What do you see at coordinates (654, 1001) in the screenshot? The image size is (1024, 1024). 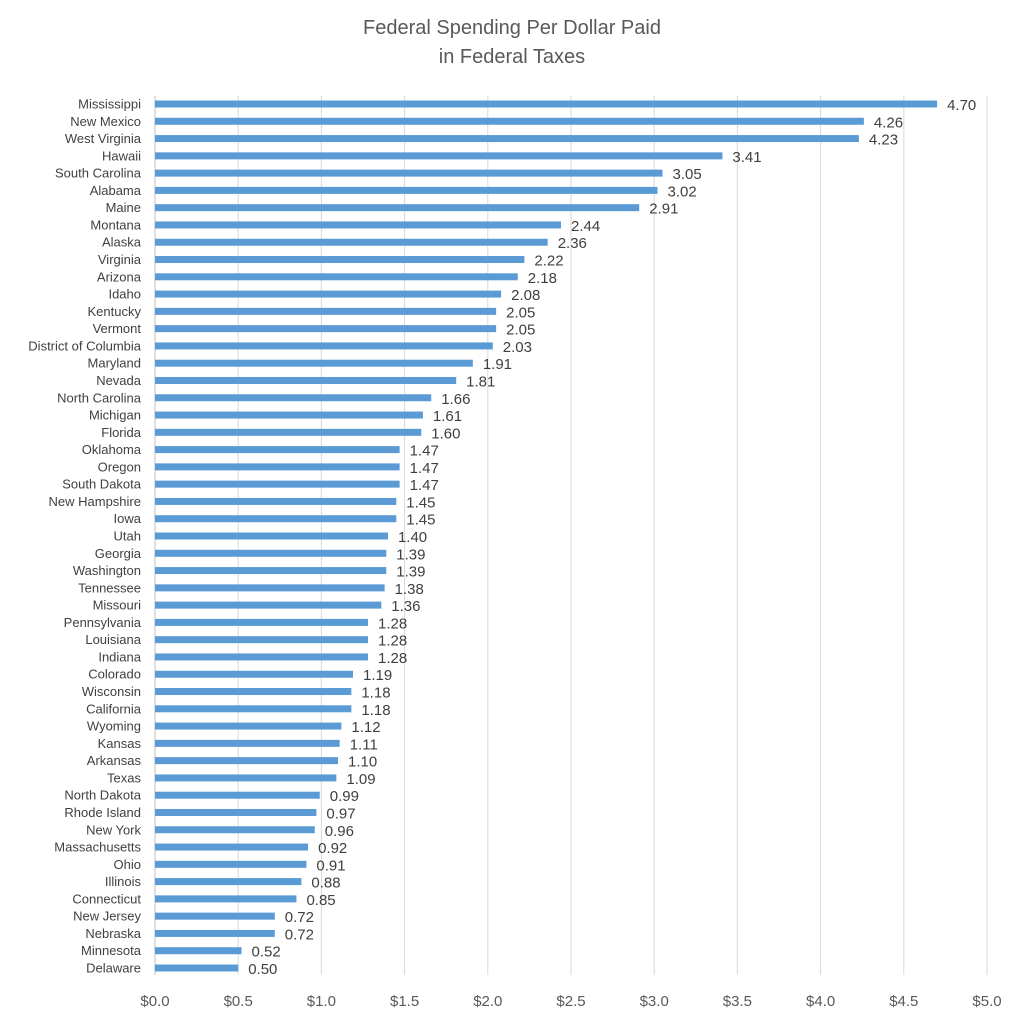 I see `x-tick-label: $3.0` at bounding box center [654, 1001].